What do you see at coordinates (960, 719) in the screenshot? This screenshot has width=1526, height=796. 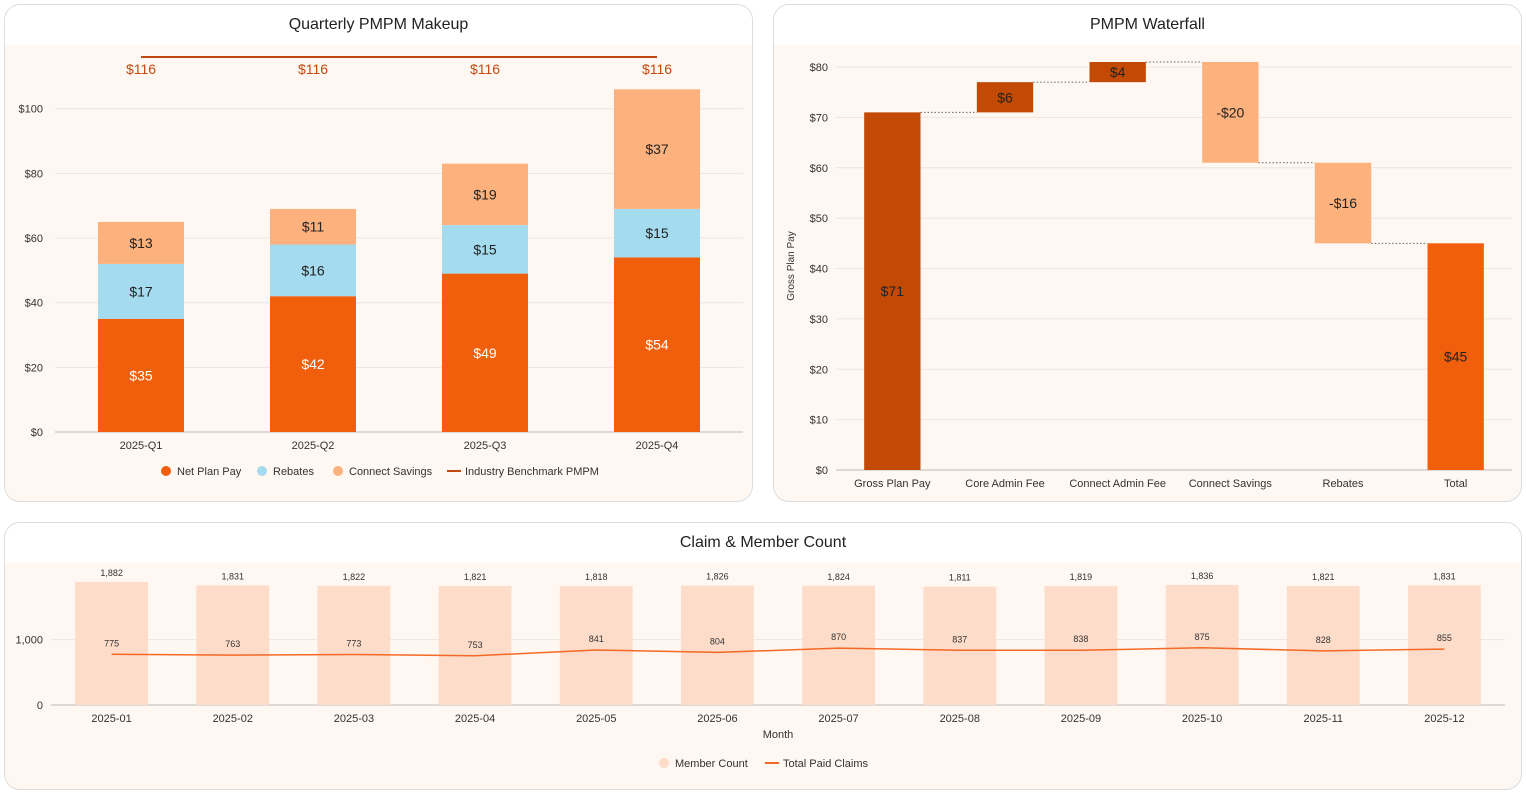 I see `x-tick-label: 2025-08` at bounding box center [960, 719].